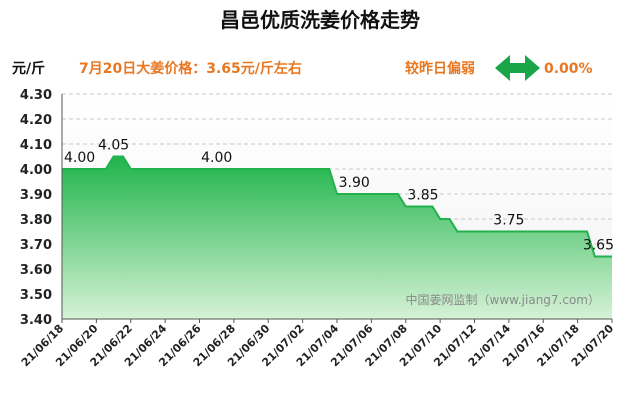 This screenshot has width=640, height=410. I want to click on chart-title: 昌邑优质洗姜价格走势, so click(320, 20).